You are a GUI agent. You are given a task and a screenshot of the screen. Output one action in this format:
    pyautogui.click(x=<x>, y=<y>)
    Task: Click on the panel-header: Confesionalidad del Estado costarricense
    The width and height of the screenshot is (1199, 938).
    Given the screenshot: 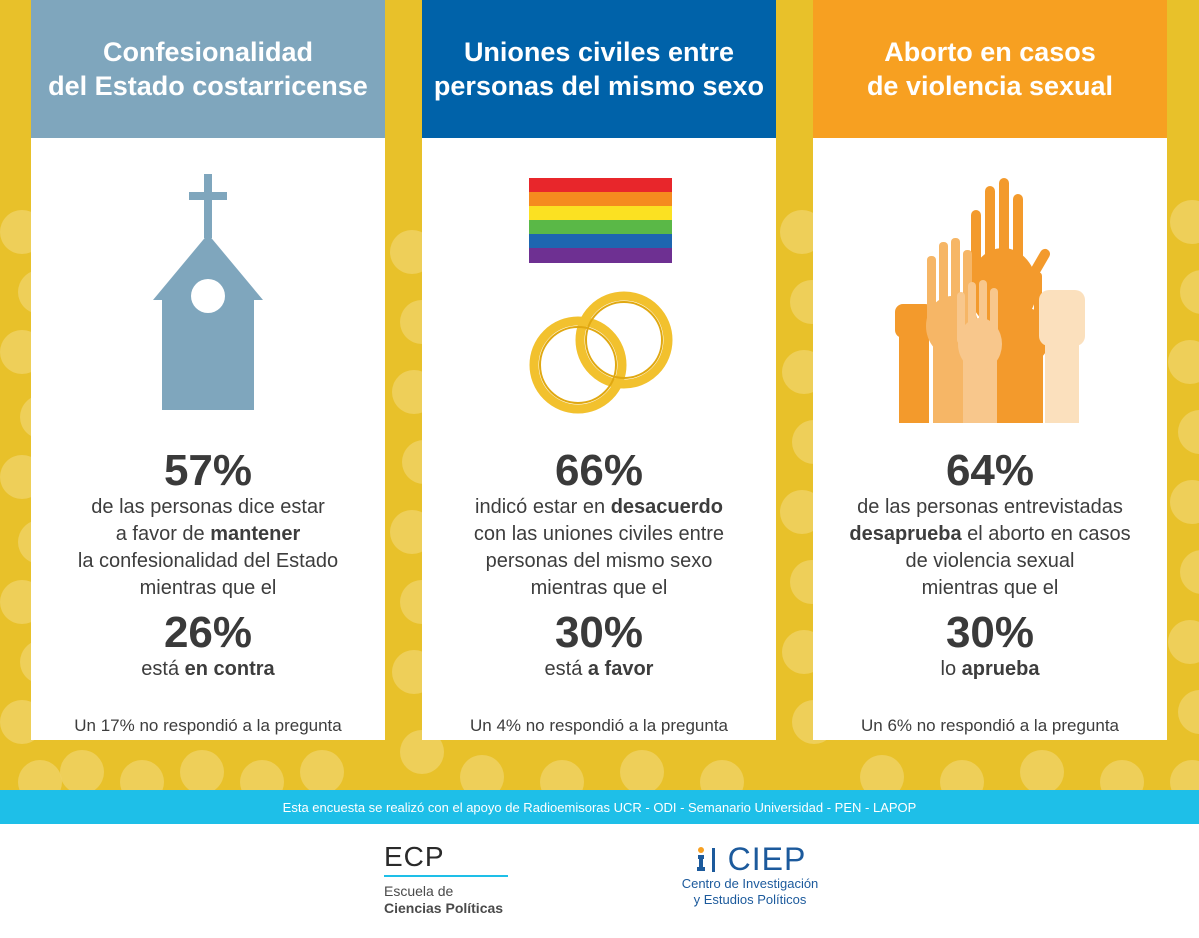 What is the action you would take?
    pyautogui.click(x=208, y=69)
    